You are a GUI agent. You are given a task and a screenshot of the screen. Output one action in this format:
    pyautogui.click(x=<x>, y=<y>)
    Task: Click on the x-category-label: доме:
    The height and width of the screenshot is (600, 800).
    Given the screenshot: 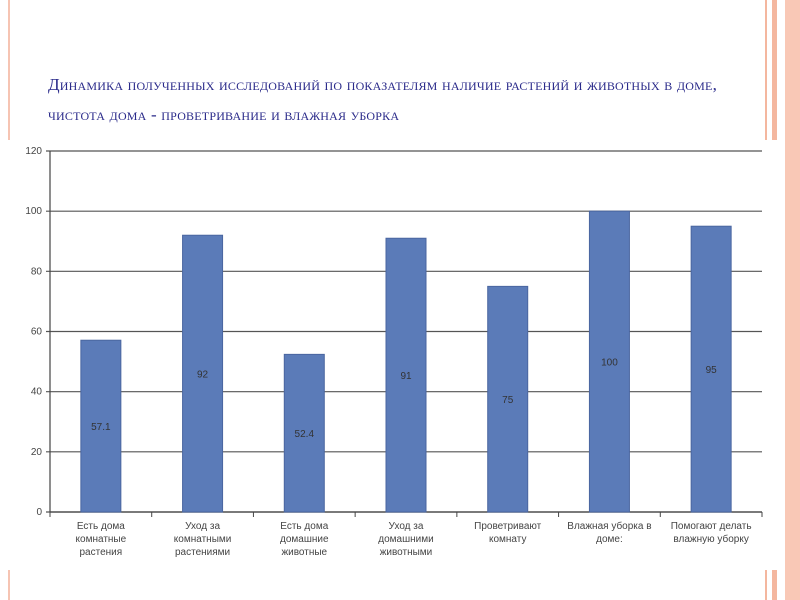 What is the action you would take?
    pyautogui.click(x=609, y=539)
    